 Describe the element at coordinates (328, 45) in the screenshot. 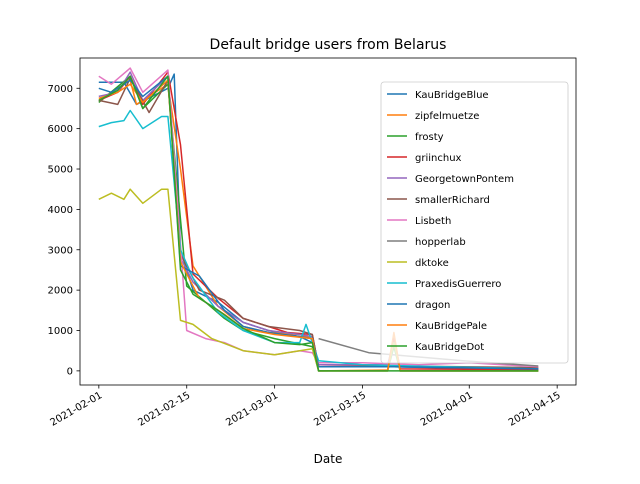

I see `chart-title: Default bridge users from Belarus` at that location.